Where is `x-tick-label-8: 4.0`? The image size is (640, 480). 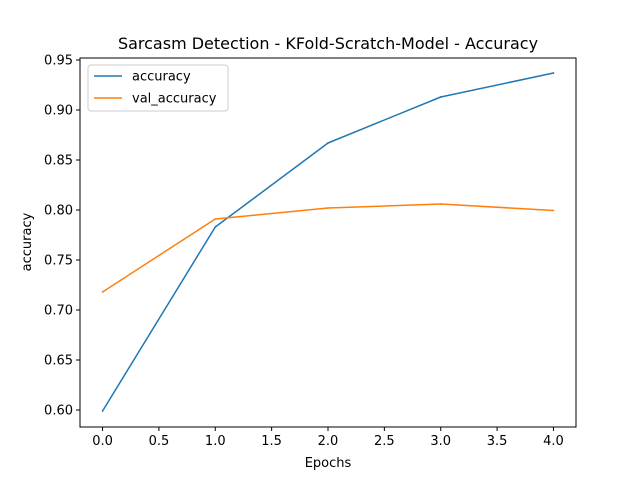 x-tick-label-8: 4.0 is located at coordinates (553, 441).